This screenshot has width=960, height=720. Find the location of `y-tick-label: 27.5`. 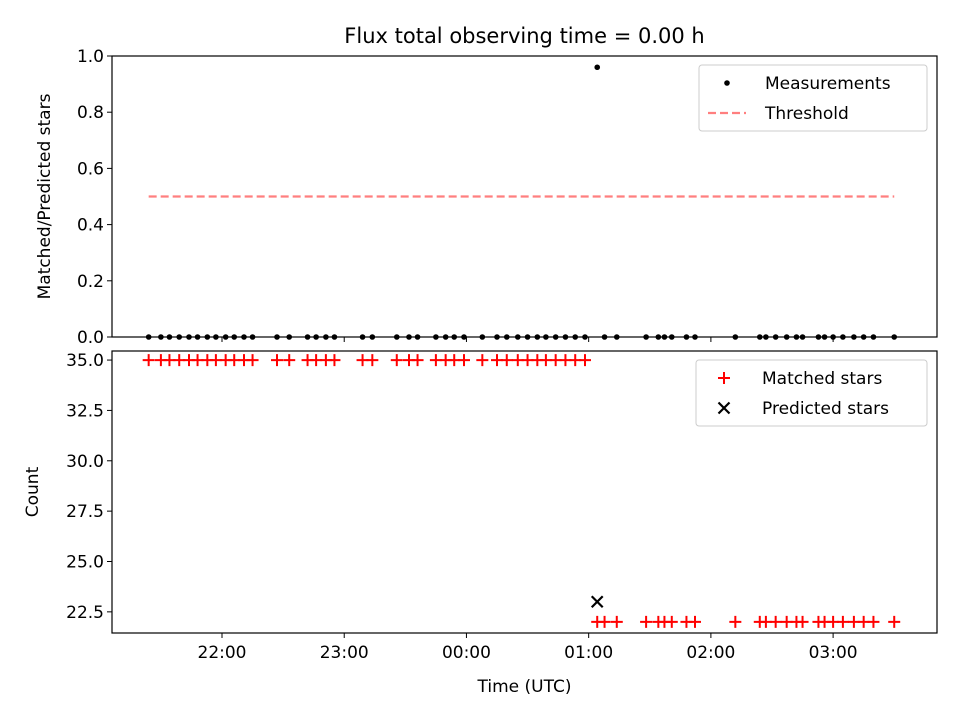

y-tick-label: 27.5 is located at coordinates (85, 512).